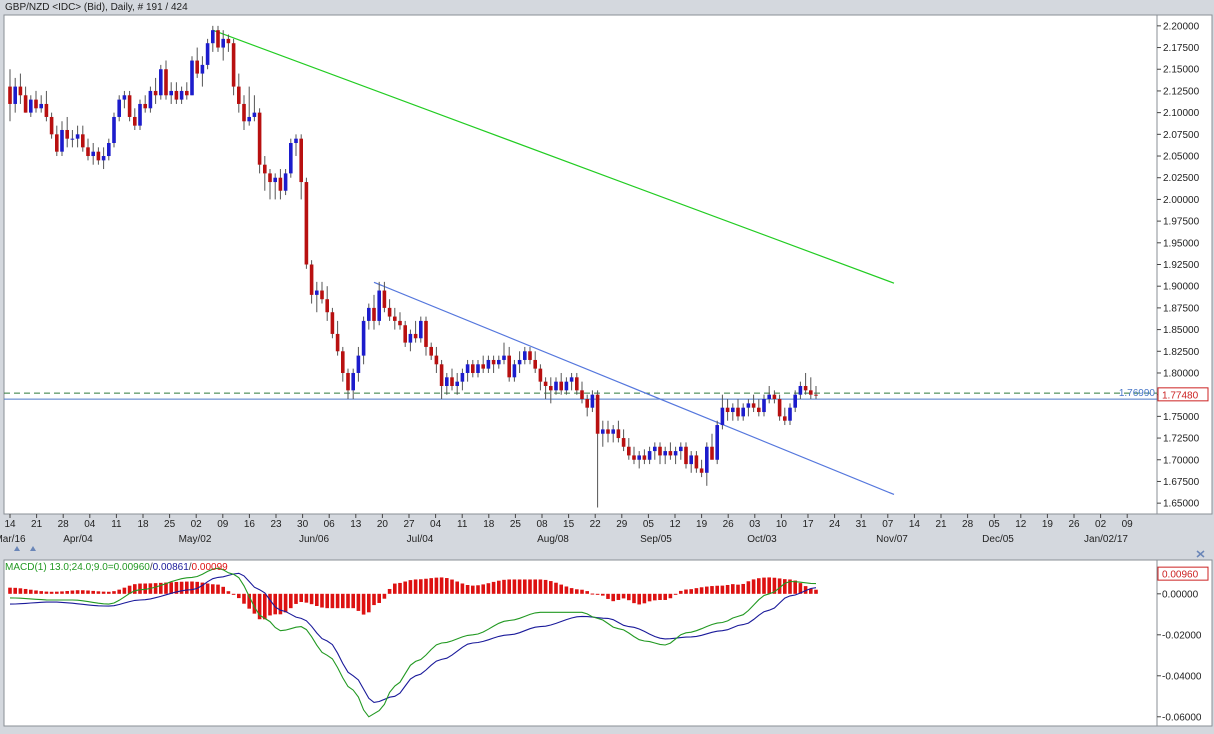 The image size is (1214, 734). What do you see at coordinates (436, 524) in the screenshot?
I see `time-tick-label: 04` at bounding box center [436, 524].